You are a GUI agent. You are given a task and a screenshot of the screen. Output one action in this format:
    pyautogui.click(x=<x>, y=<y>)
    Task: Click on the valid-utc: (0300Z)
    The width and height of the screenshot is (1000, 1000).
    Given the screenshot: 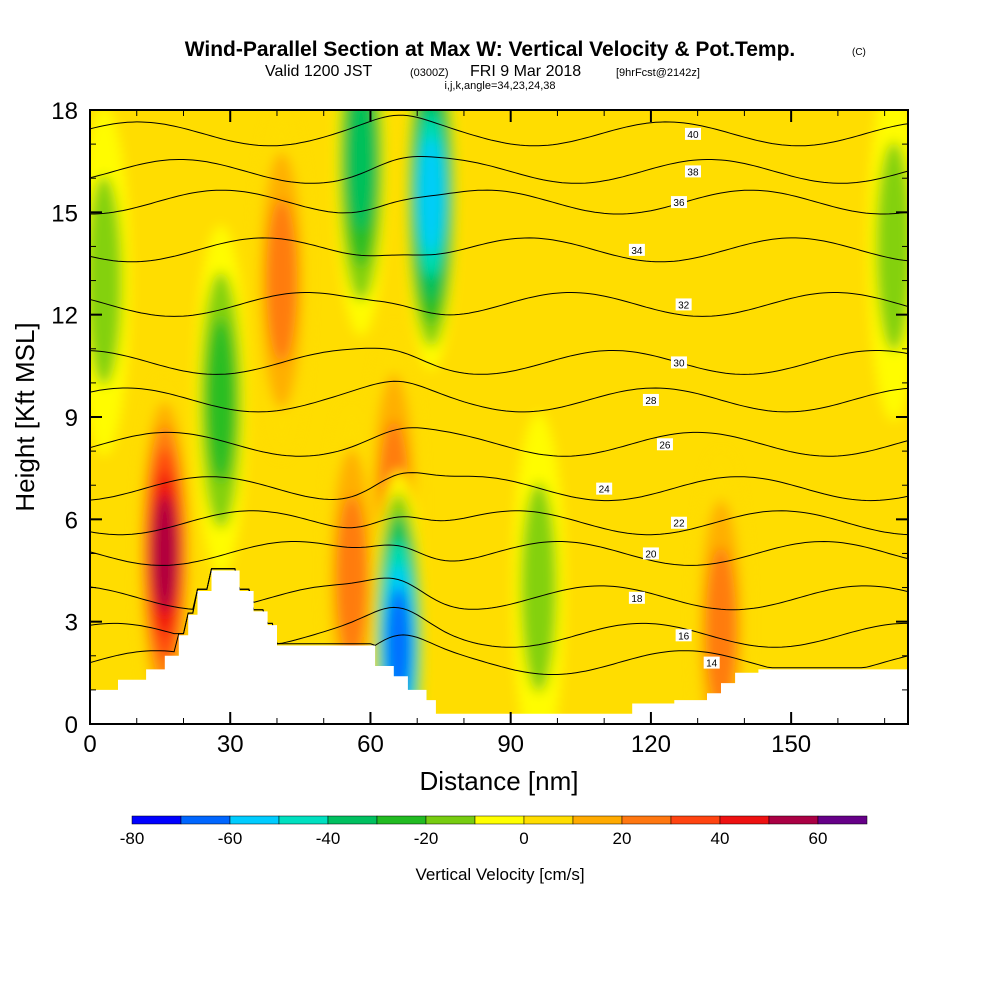 What is the action you would take?
    pyautogui.click(x=429, y=73)
    